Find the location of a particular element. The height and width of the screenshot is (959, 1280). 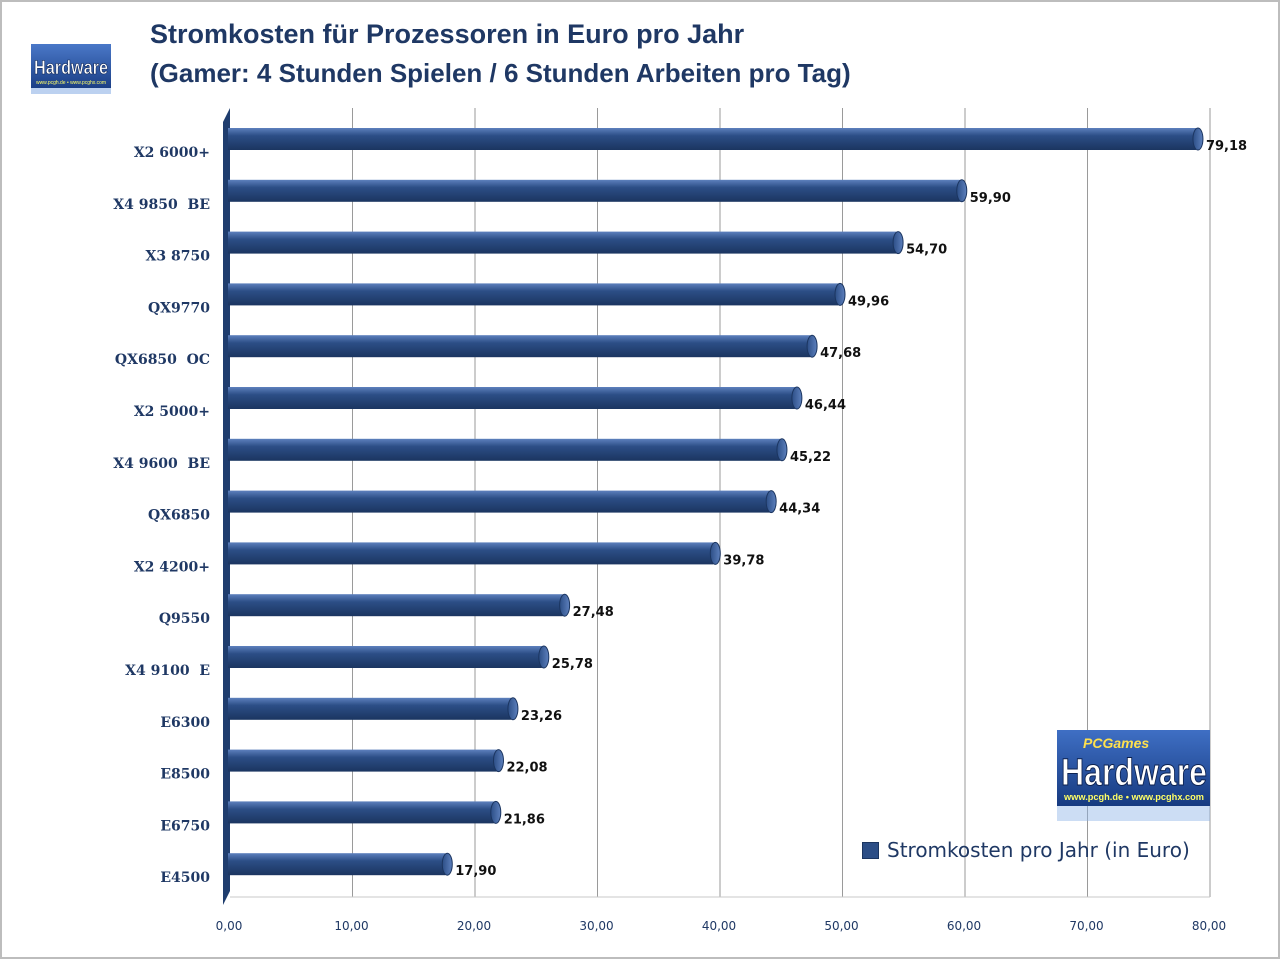

category-label: E6750 is located at coordinates (185, 826).